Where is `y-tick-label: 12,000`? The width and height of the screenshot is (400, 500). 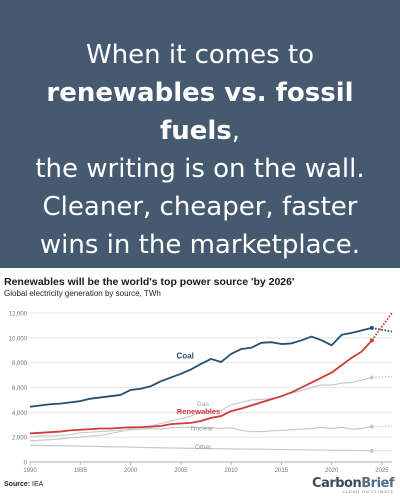 y-tick-label: 12,000 is located at coordinates (18, 315).